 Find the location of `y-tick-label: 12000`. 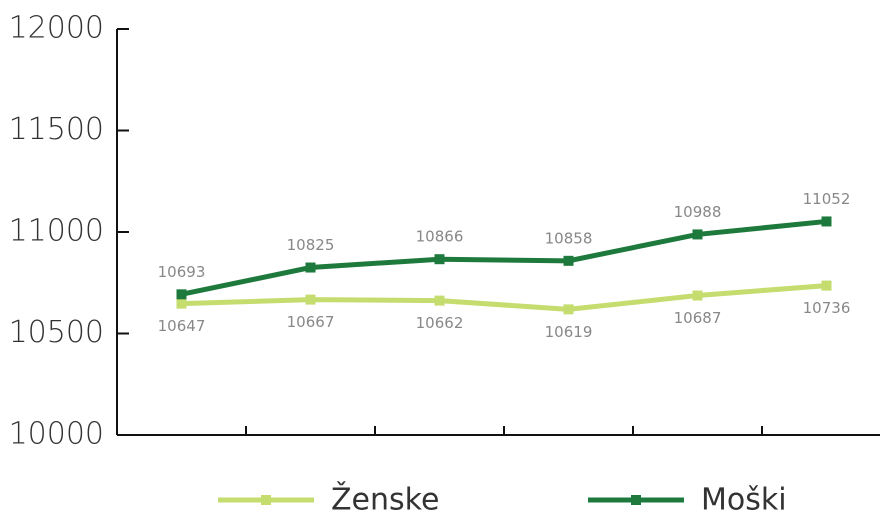

y-tick-label: 12000 is located at coordinates (56, 28).